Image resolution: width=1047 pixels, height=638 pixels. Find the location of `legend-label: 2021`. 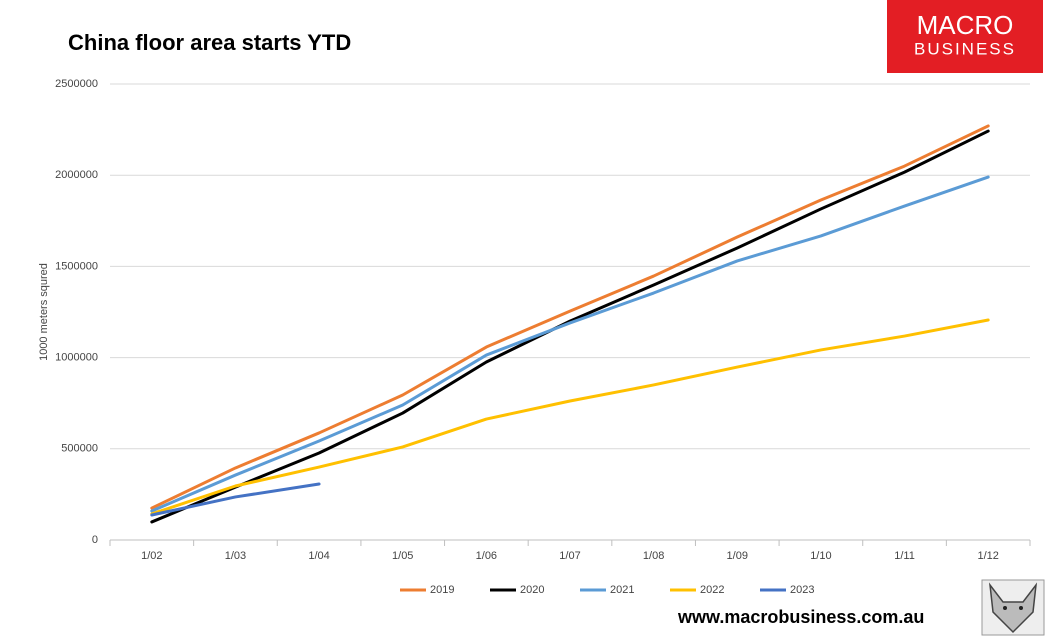

legend-label: 2021 is located at coordinates (622, 590).